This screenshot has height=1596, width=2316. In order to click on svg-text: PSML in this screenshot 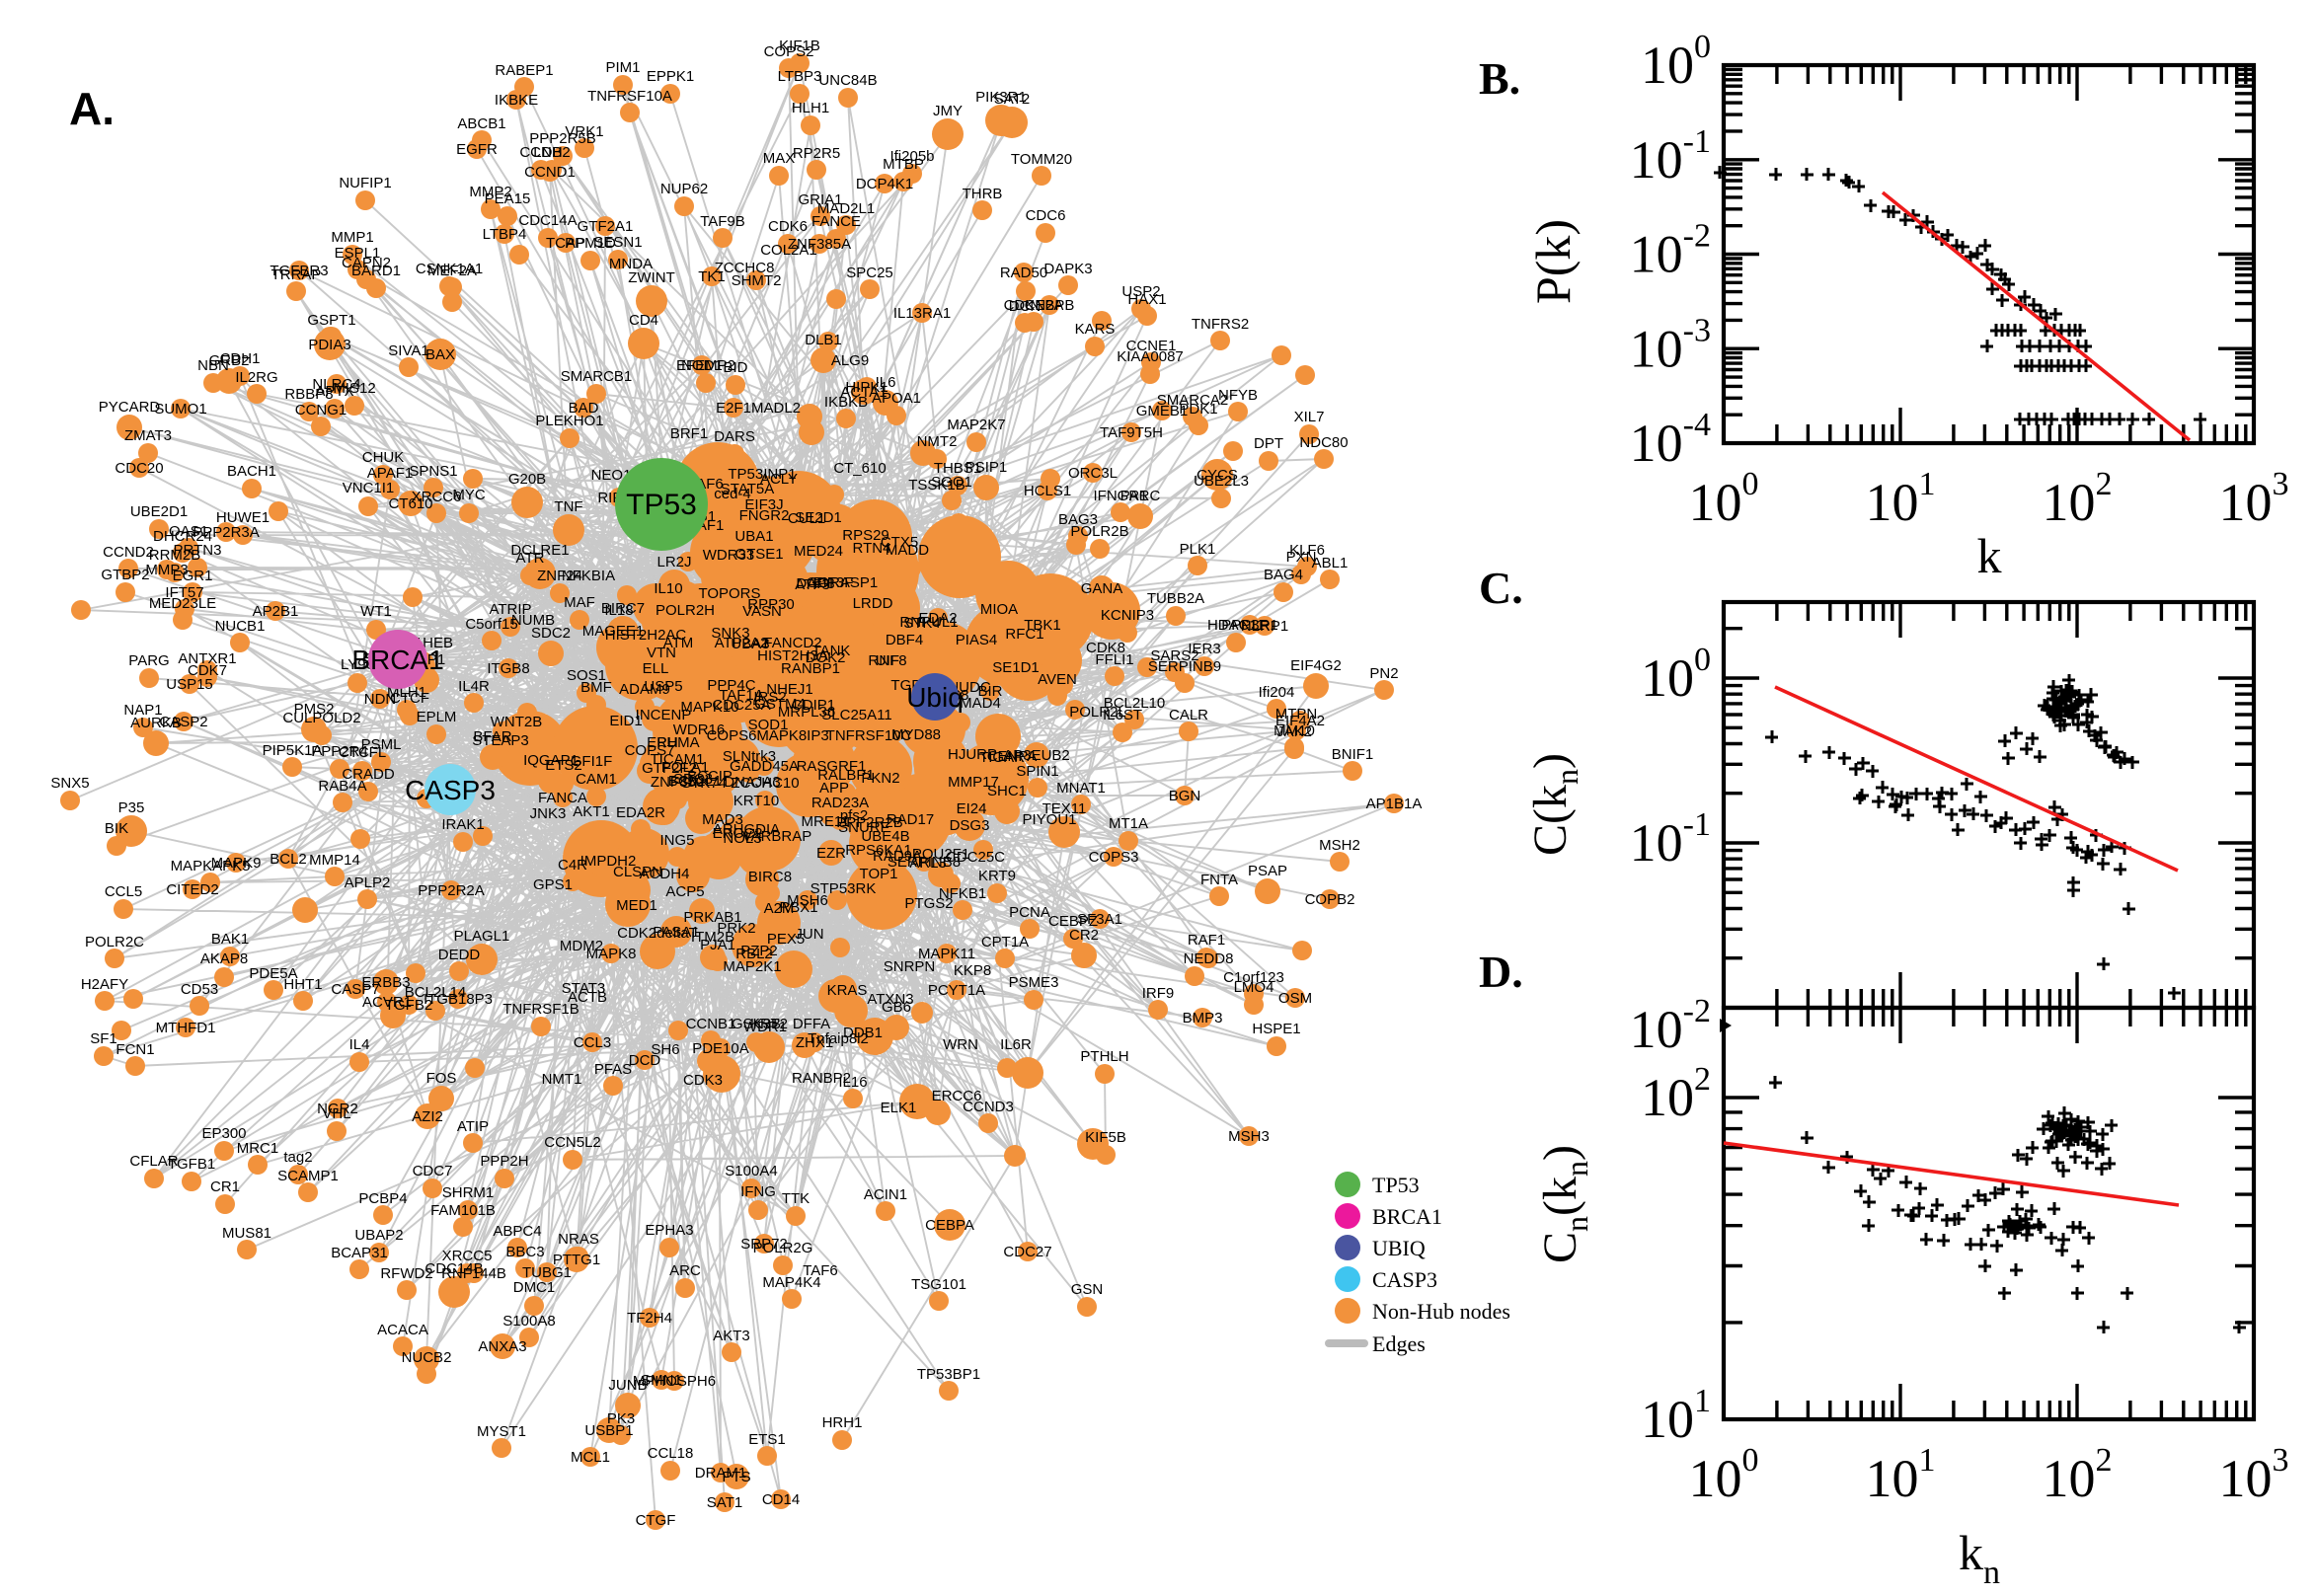, I will do `click(382, 744)`.